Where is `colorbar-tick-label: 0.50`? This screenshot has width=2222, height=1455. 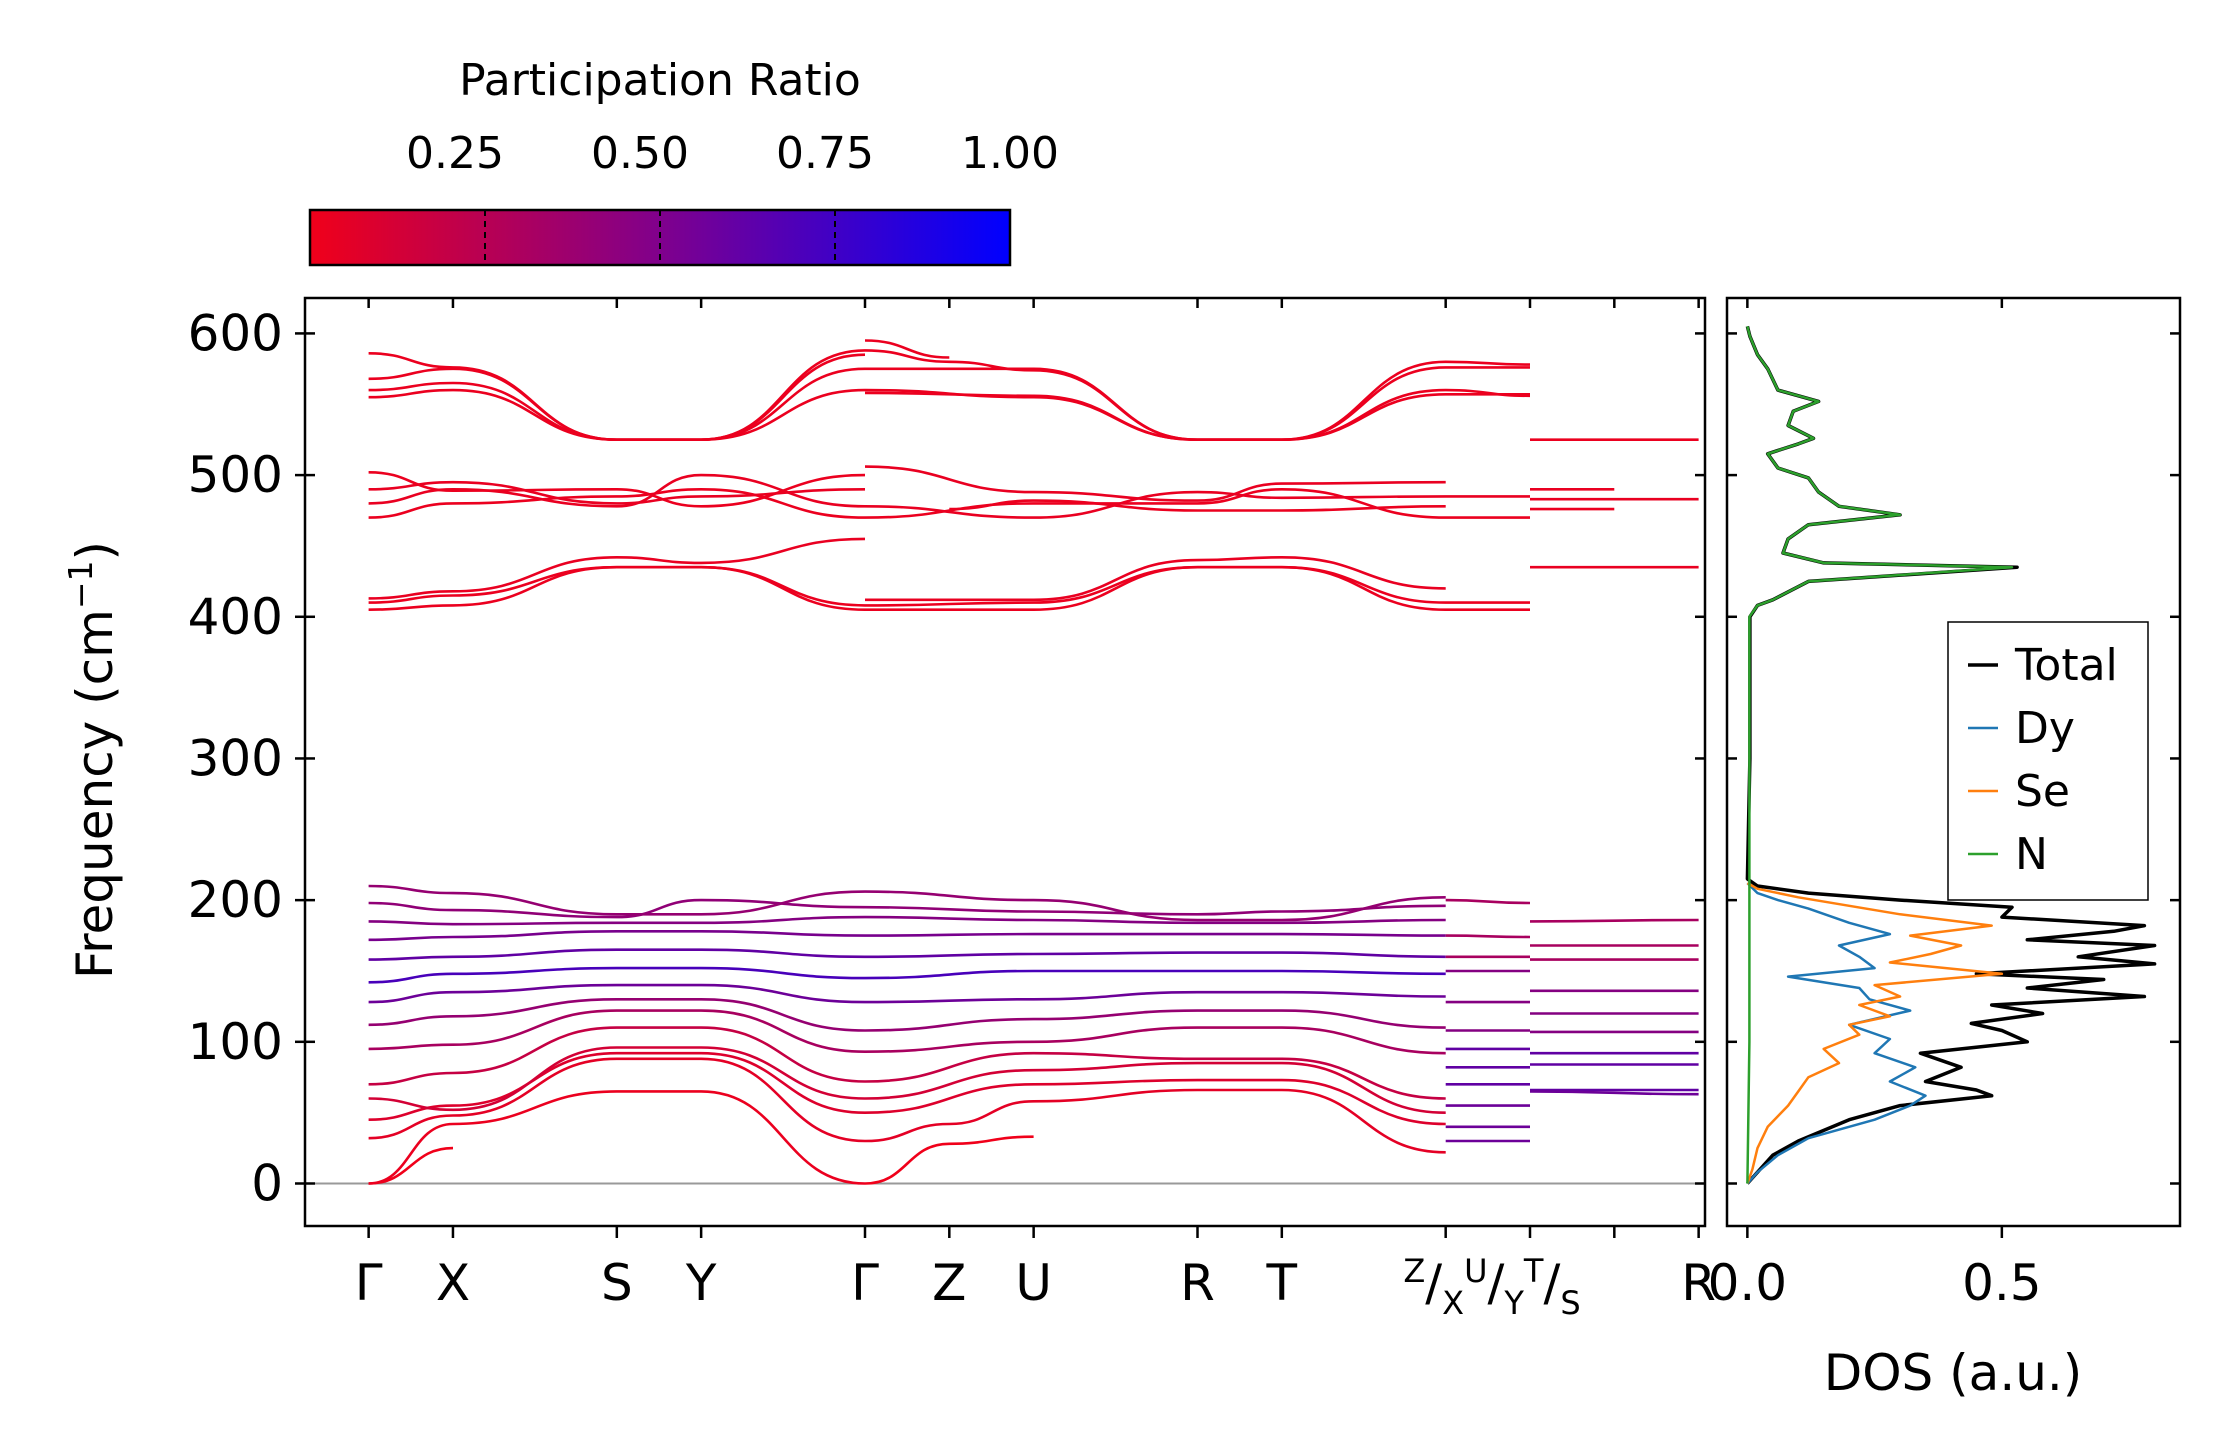
colorbar-tick-label: 0.50 is located at coordinates (640, 153).